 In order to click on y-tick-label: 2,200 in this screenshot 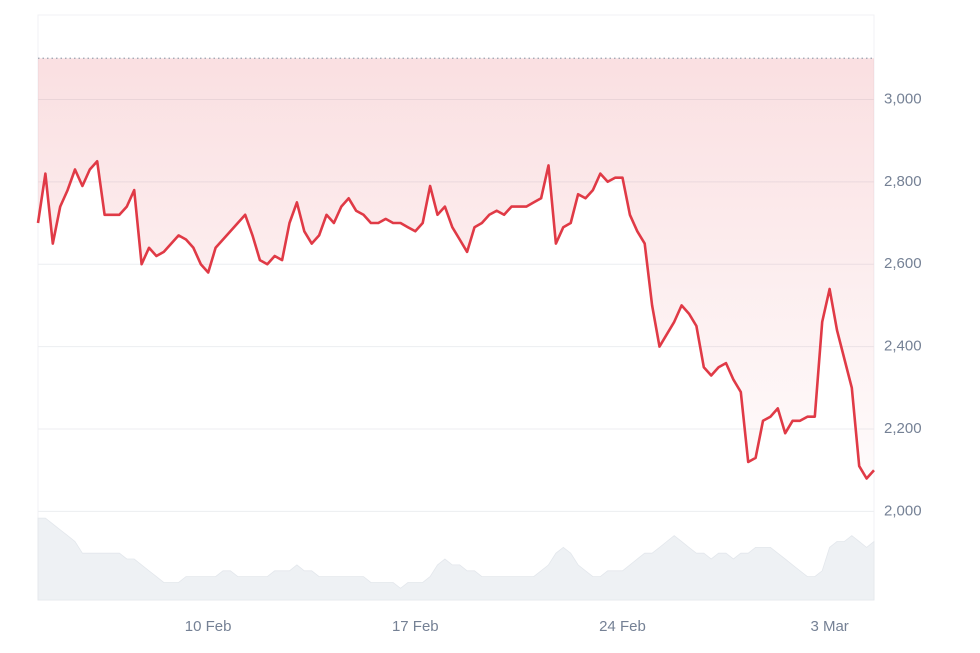, I will do `click(903, 428)`.